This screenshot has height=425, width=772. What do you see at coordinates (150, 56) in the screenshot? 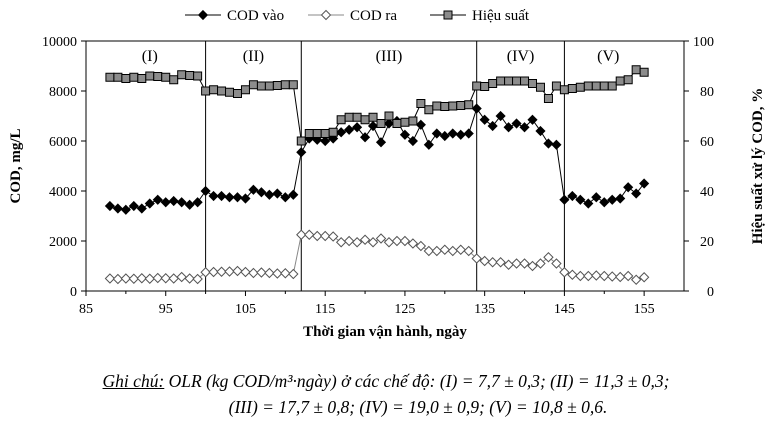
I see `phase-label: (I)` at bounding box center [150, 56].